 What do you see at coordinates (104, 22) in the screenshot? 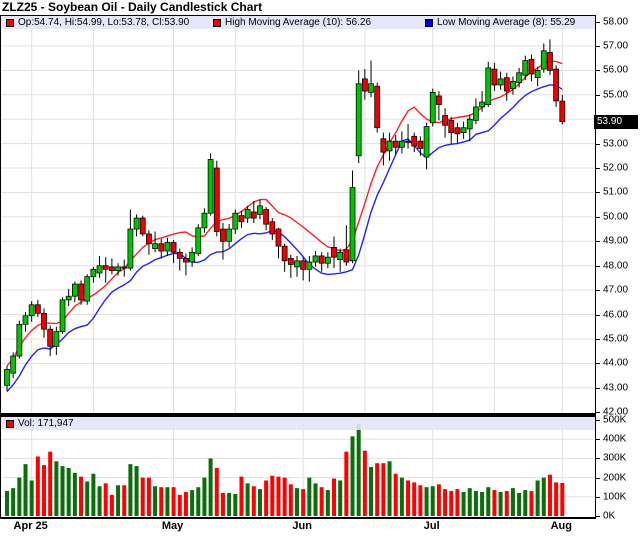
I see `ohlc-legend-label: Op:54.74, Hi:54.99, Lo:53.78, Cl:53.90` at bounding box center [104, 22].